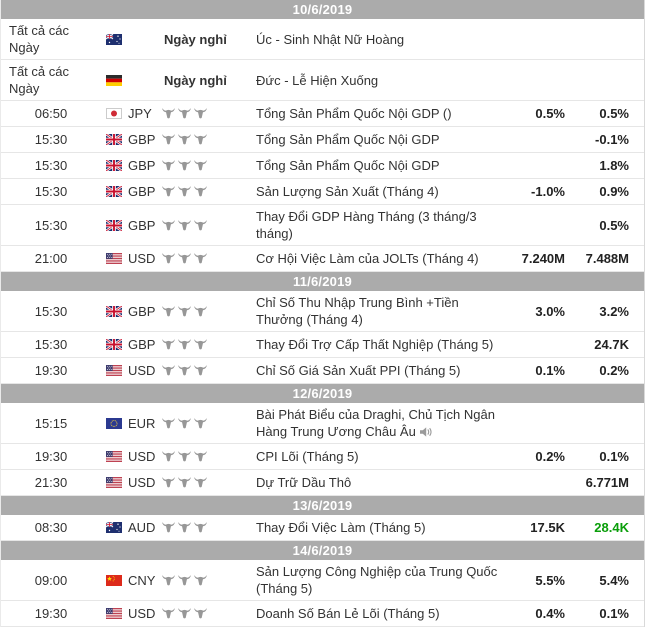 This screenshot has width=650, height=627. Describe the element at coordinates (348, 613) in the screenshot. I see `event-name: Doanh Số Bán Lẻ Lõi (Tháng 5)` at that location.